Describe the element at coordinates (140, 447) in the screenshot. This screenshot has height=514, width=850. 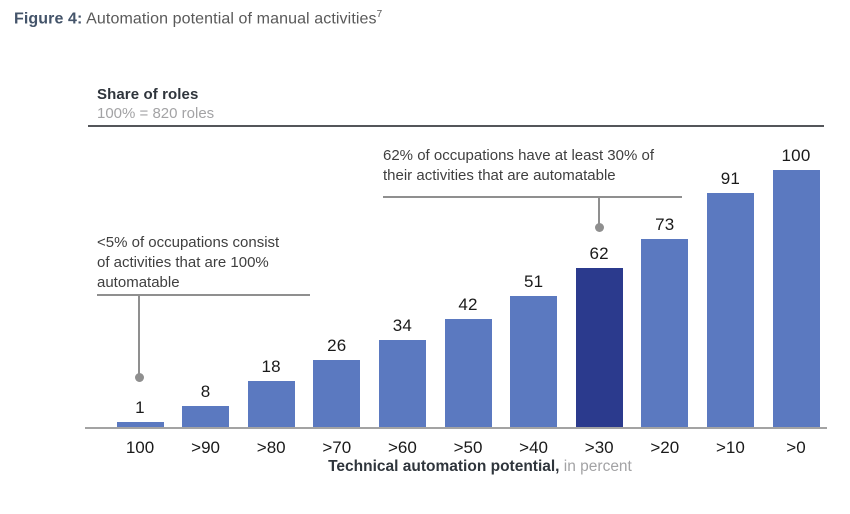
I see `x-tick-label: 100` at that location.